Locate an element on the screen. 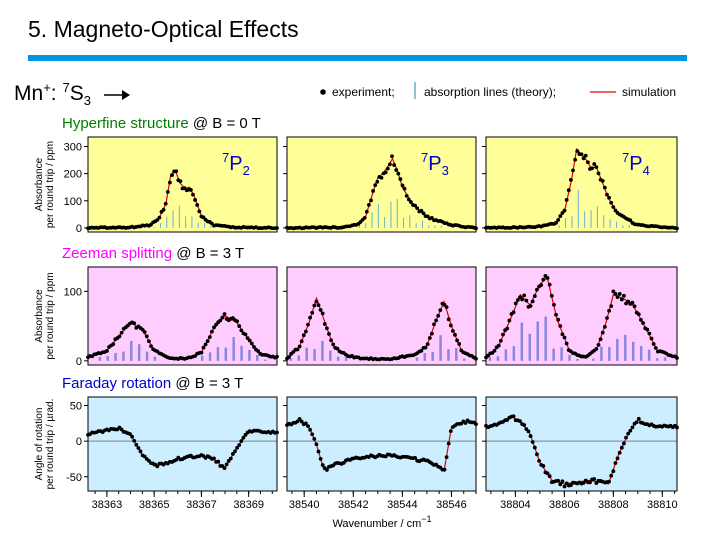 The width and height of the screenshot is (720, 540). x-tick-label: 38369 is located at coordinates (248, 505).